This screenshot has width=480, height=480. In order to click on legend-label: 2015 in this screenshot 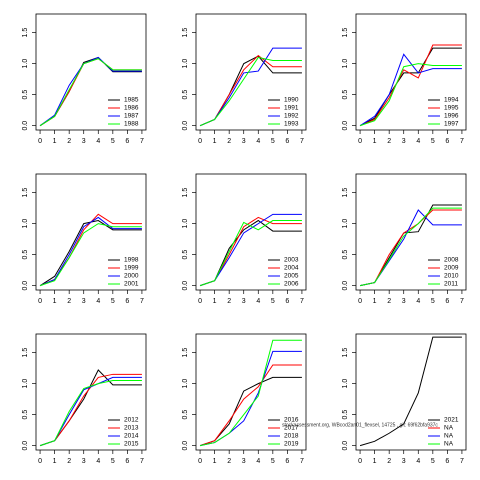, I will do `click(131, 444)`.